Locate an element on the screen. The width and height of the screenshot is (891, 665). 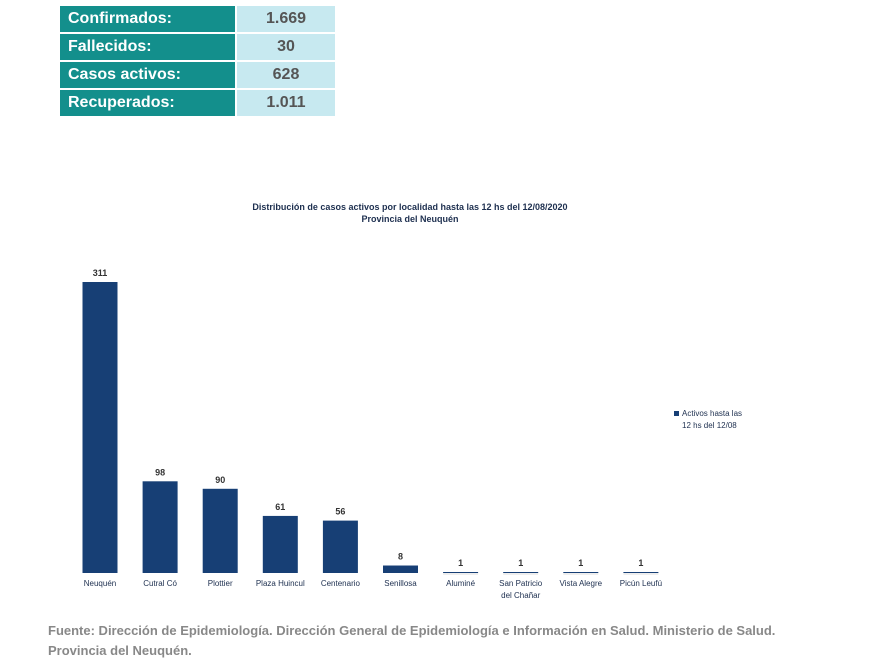
chart-subtitle: Provincia del Neuquén is located at coordinates (410, 219).